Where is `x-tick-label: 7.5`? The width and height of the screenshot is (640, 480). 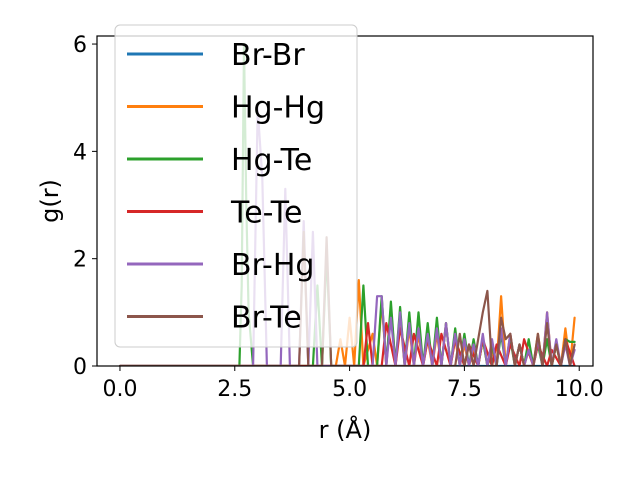 x-tick-label: 7.5 is located at coordinates (464, 389).